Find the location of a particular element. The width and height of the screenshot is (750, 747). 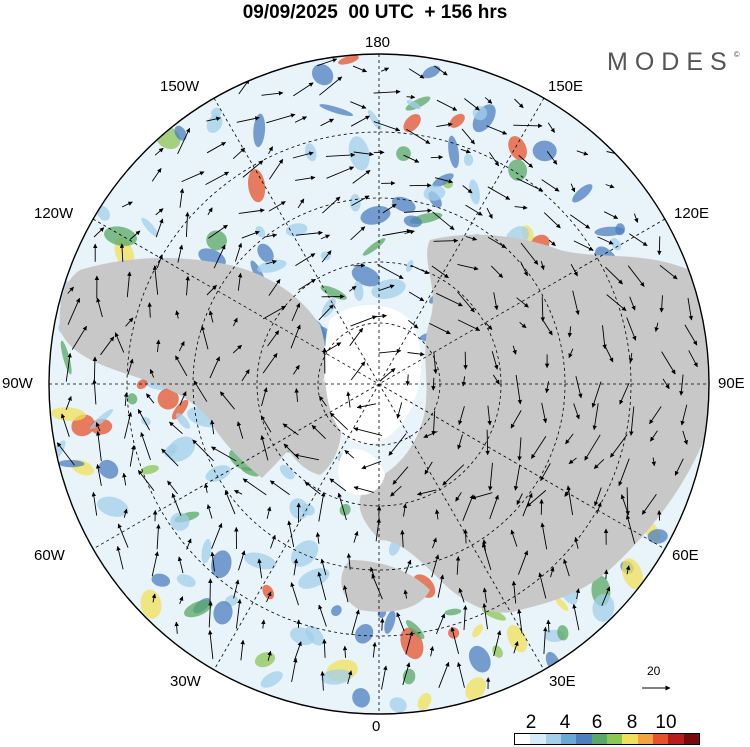

lon-label-150w: 150W is located at coordinates (180, 86).